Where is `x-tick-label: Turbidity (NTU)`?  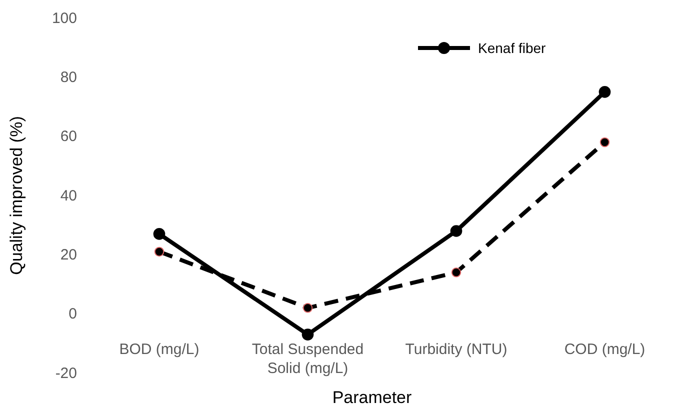 x-tick-label: Turbidity (NTU) is located at coordinates (456, 349).